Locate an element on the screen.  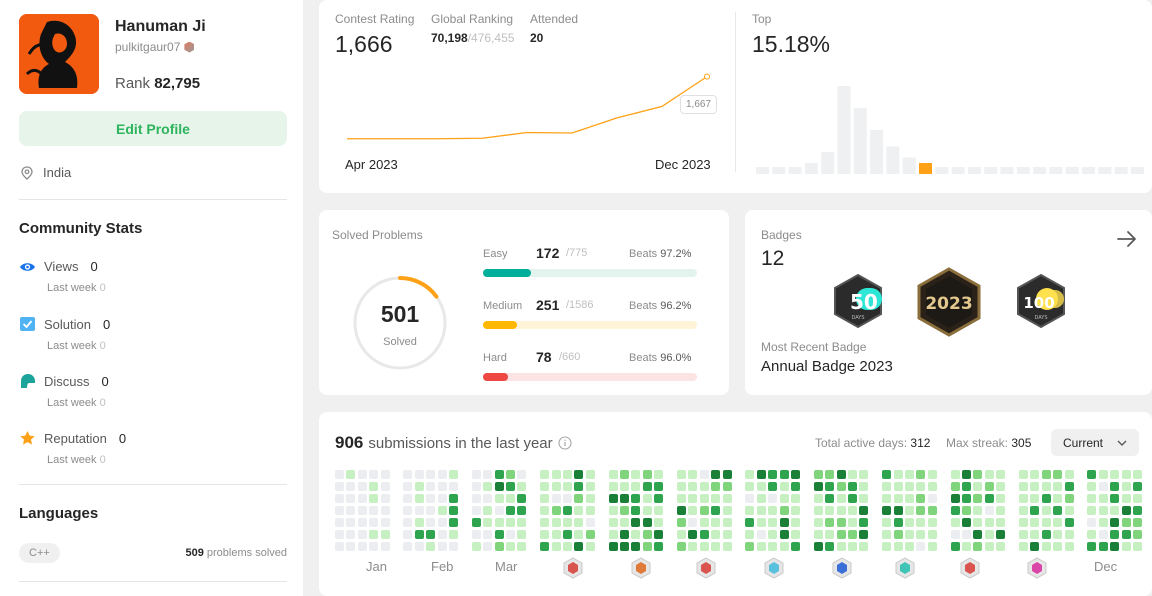
100-days-badge-icon: 100 DAYS is located at coordinates (1041, 301).